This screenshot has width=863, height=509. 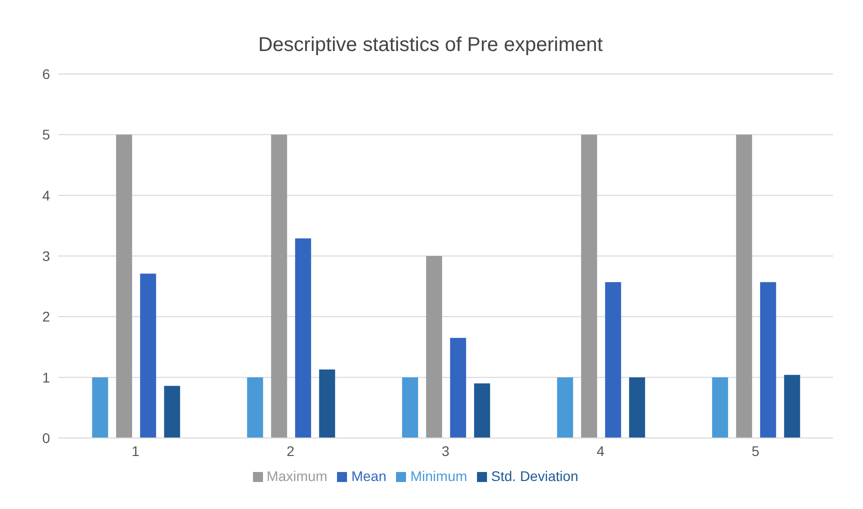 I want to click on x-tick-label: 3, so click(x=446, y=450).